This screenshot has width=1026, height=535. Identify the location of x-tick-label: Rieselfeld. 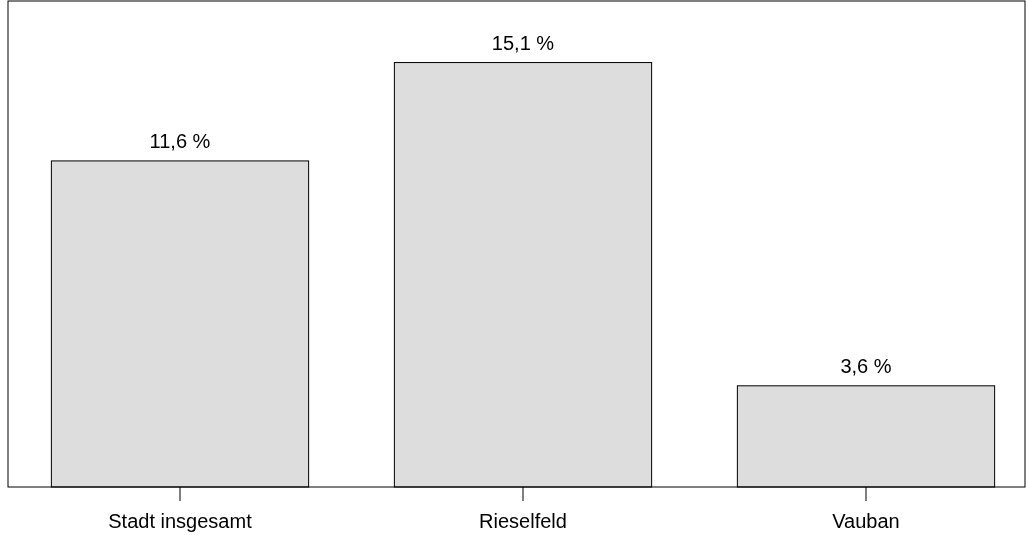
(523, 521).